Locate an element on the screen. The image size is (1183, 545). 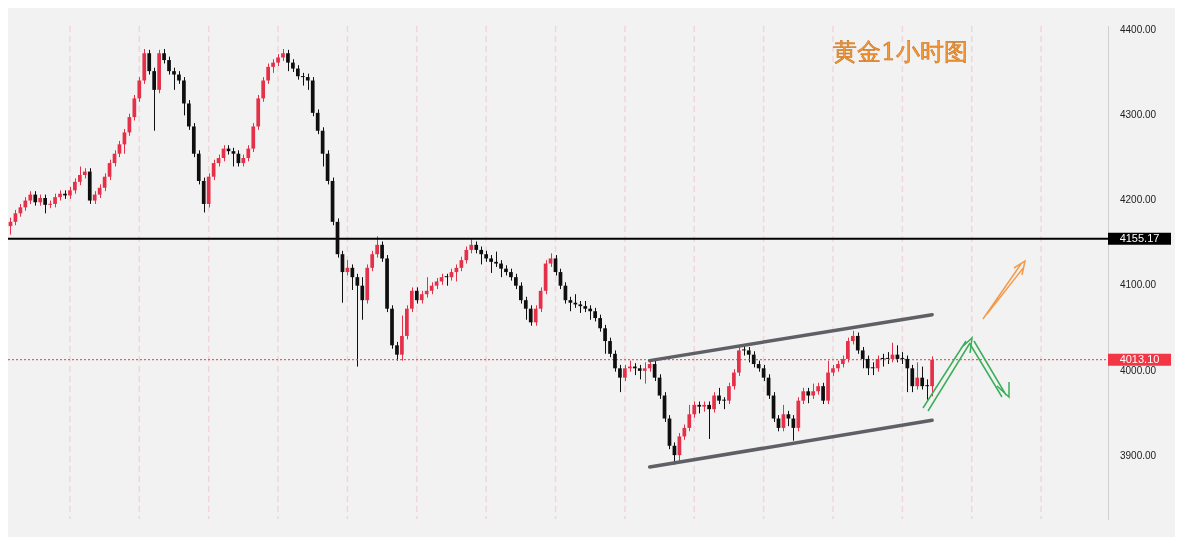
text: 黄金1小时图 is located at coordinates (901, 52).